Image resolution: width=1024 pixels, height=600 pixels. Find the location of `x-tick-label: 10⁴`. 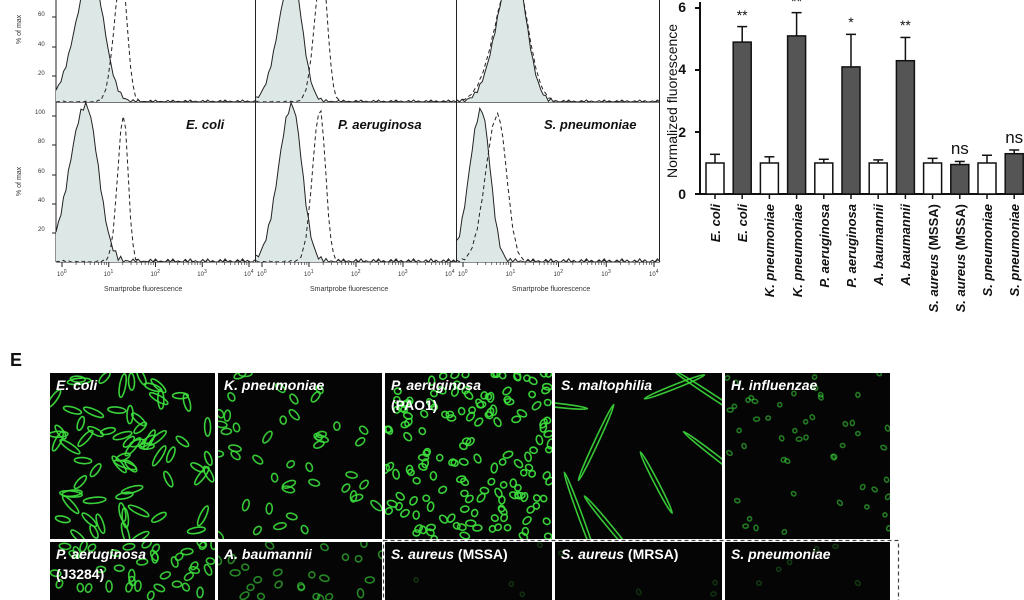

x-tick-label: 10⁴ is located at coordinates (249, 273).